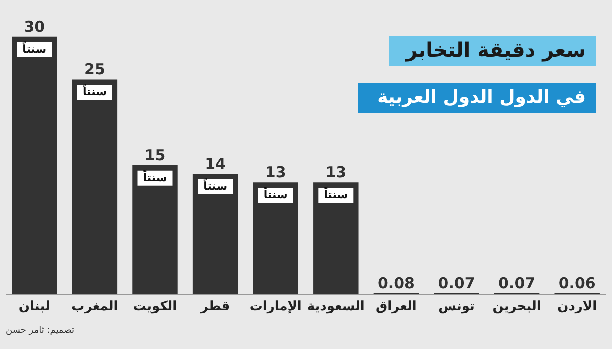  I want to click on data-label: 14, so click(215, 164).